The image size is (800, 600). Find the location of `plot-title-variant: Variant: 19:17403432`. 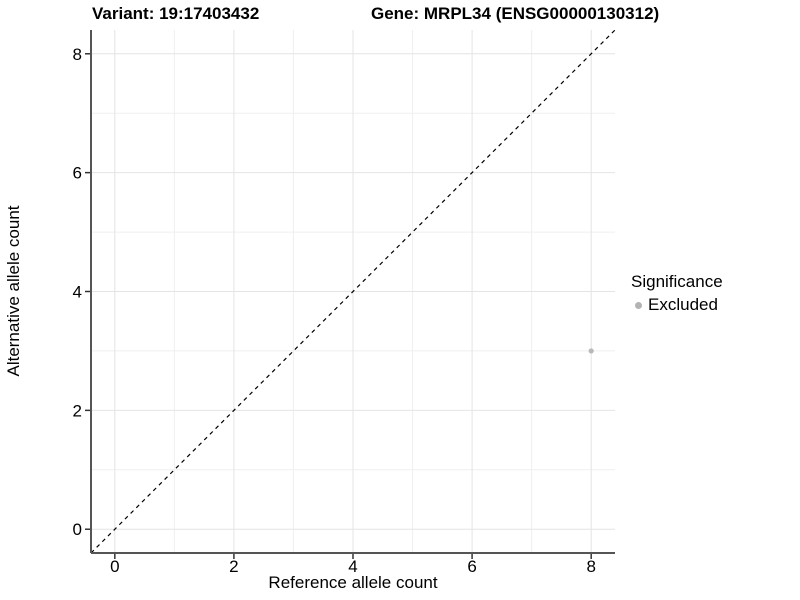

plot-title-variant: Variant: 19:17403432 is located at coordinates (176, 13).